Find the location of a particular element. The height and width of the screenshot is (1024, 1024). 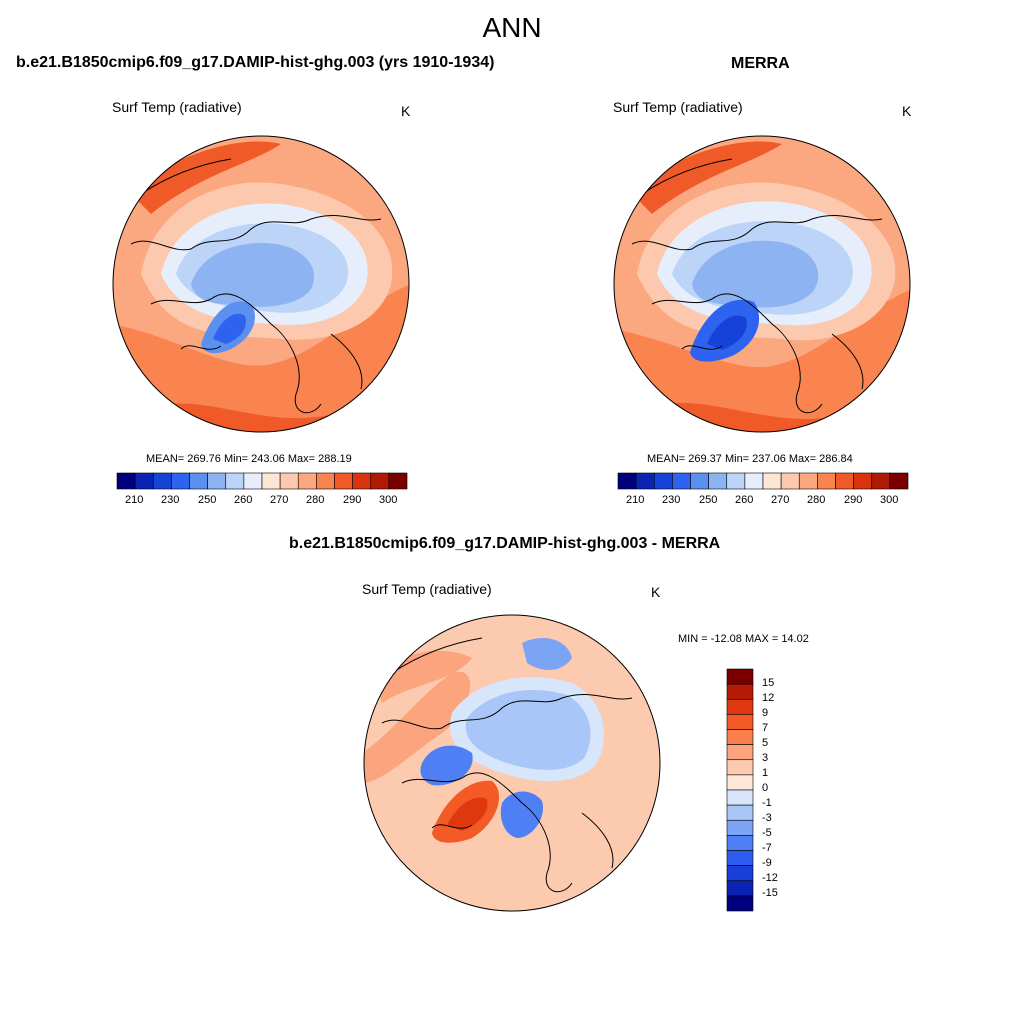

obs-map-greenland-core is located at coordinates (727, 332).